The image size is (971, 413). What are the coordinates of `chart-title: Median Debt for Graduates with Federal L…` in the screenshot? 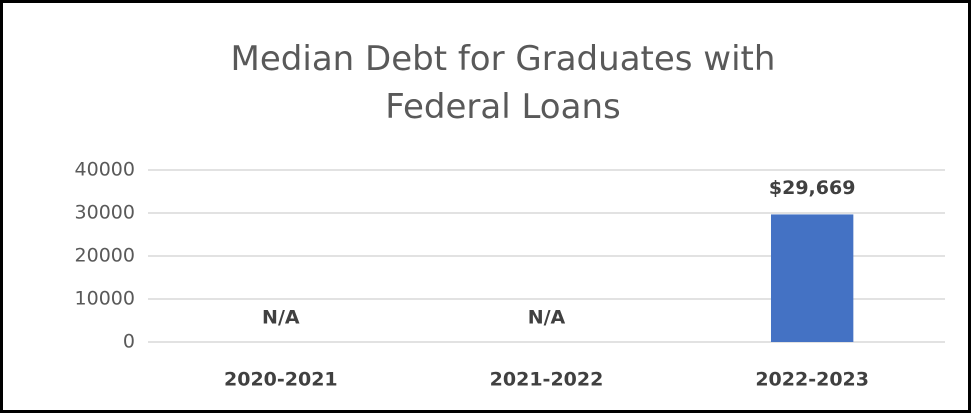 It's located at (503, 83).